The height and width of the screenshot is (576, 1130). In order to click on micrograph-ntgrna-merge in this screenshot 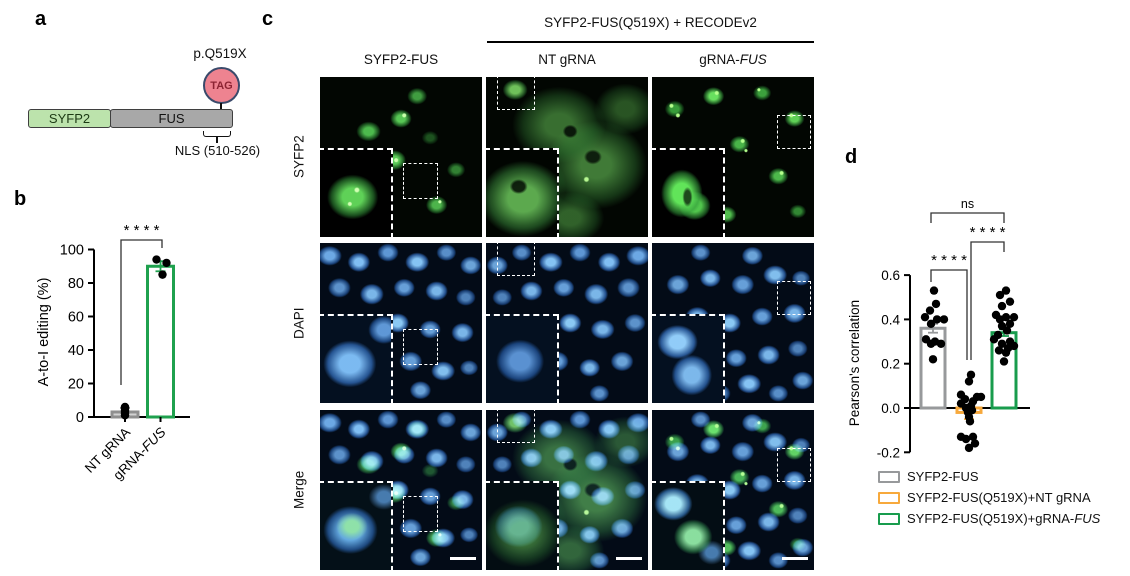, I will do `click(567, 490)`.